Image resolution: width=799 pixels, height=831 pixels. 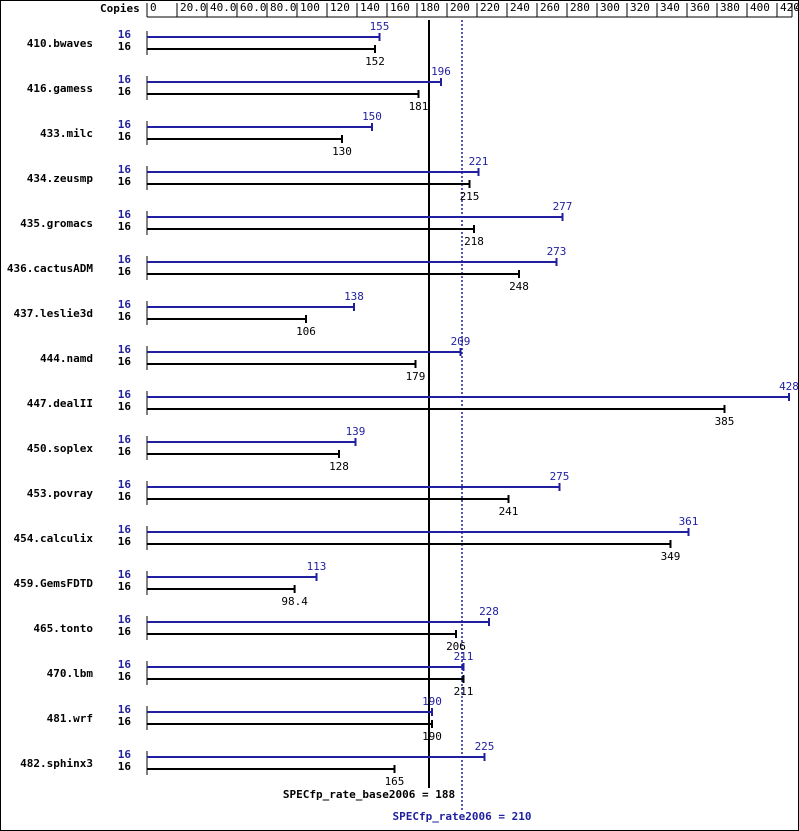 What do you see at coordinates (372, 116) in the screenshot?
I see `value-label: 150` at bounding box center [372, 116].